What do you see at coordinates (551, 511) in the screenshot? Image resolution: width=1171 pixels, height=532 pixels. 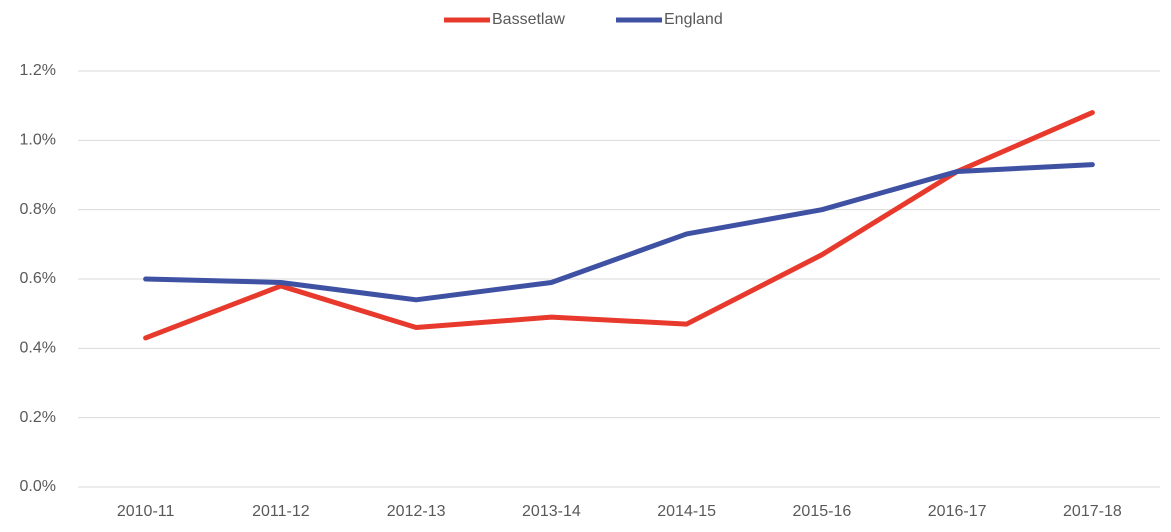 I see `x-tick-label: 2013-14` at bounding box center [551, 511].